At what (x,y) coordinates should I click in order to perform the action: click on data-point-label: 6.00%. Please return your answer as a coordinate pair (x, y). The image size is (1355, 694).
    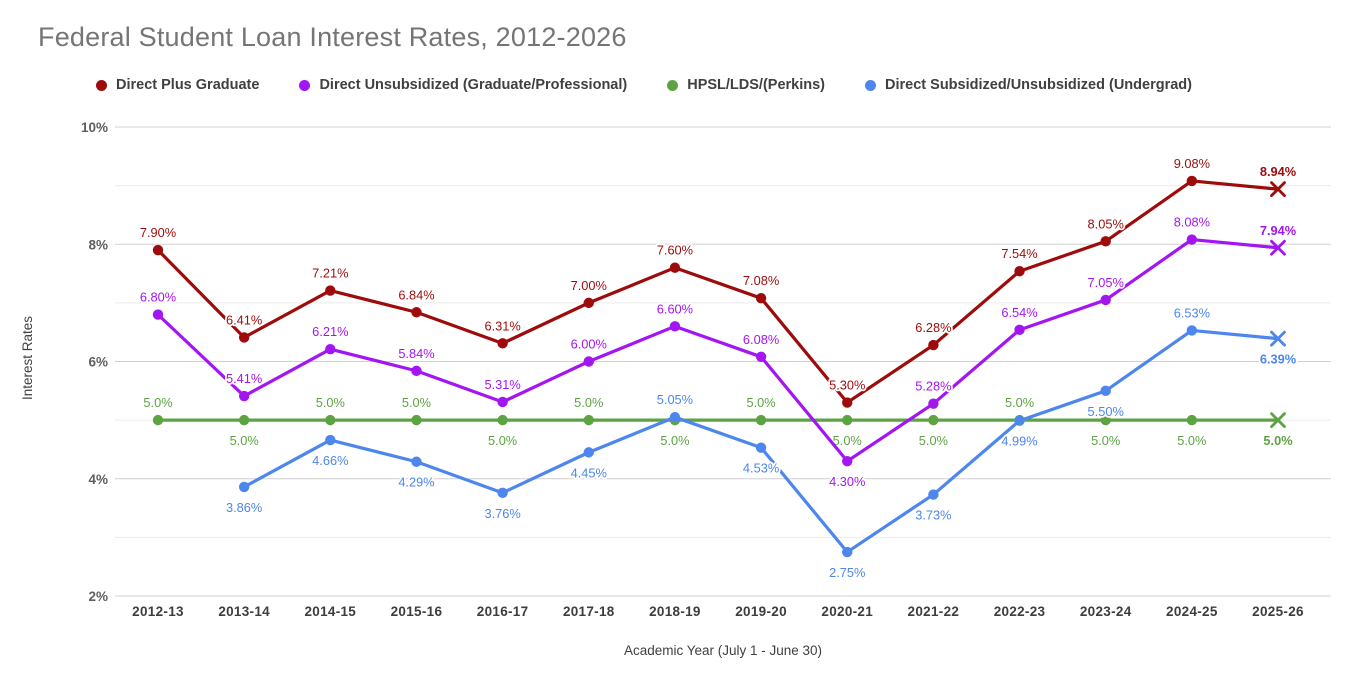
    Looking at the image, I should click on (589, 344).